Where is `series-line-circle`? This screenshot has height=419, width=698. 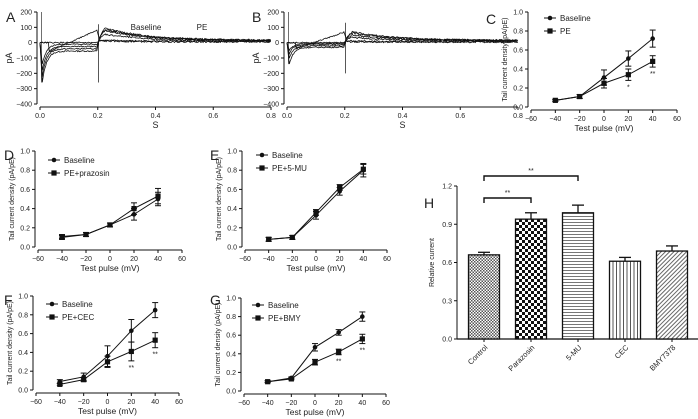 series-line-circle is located at coordinates (110, 217).